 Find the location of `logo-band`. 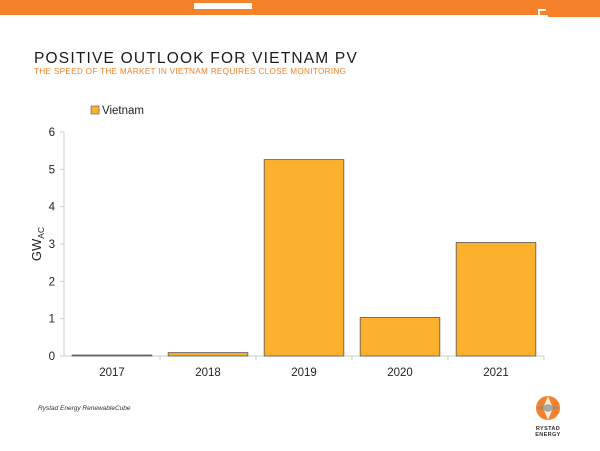

logo-band is located at coordinates (548, 408).